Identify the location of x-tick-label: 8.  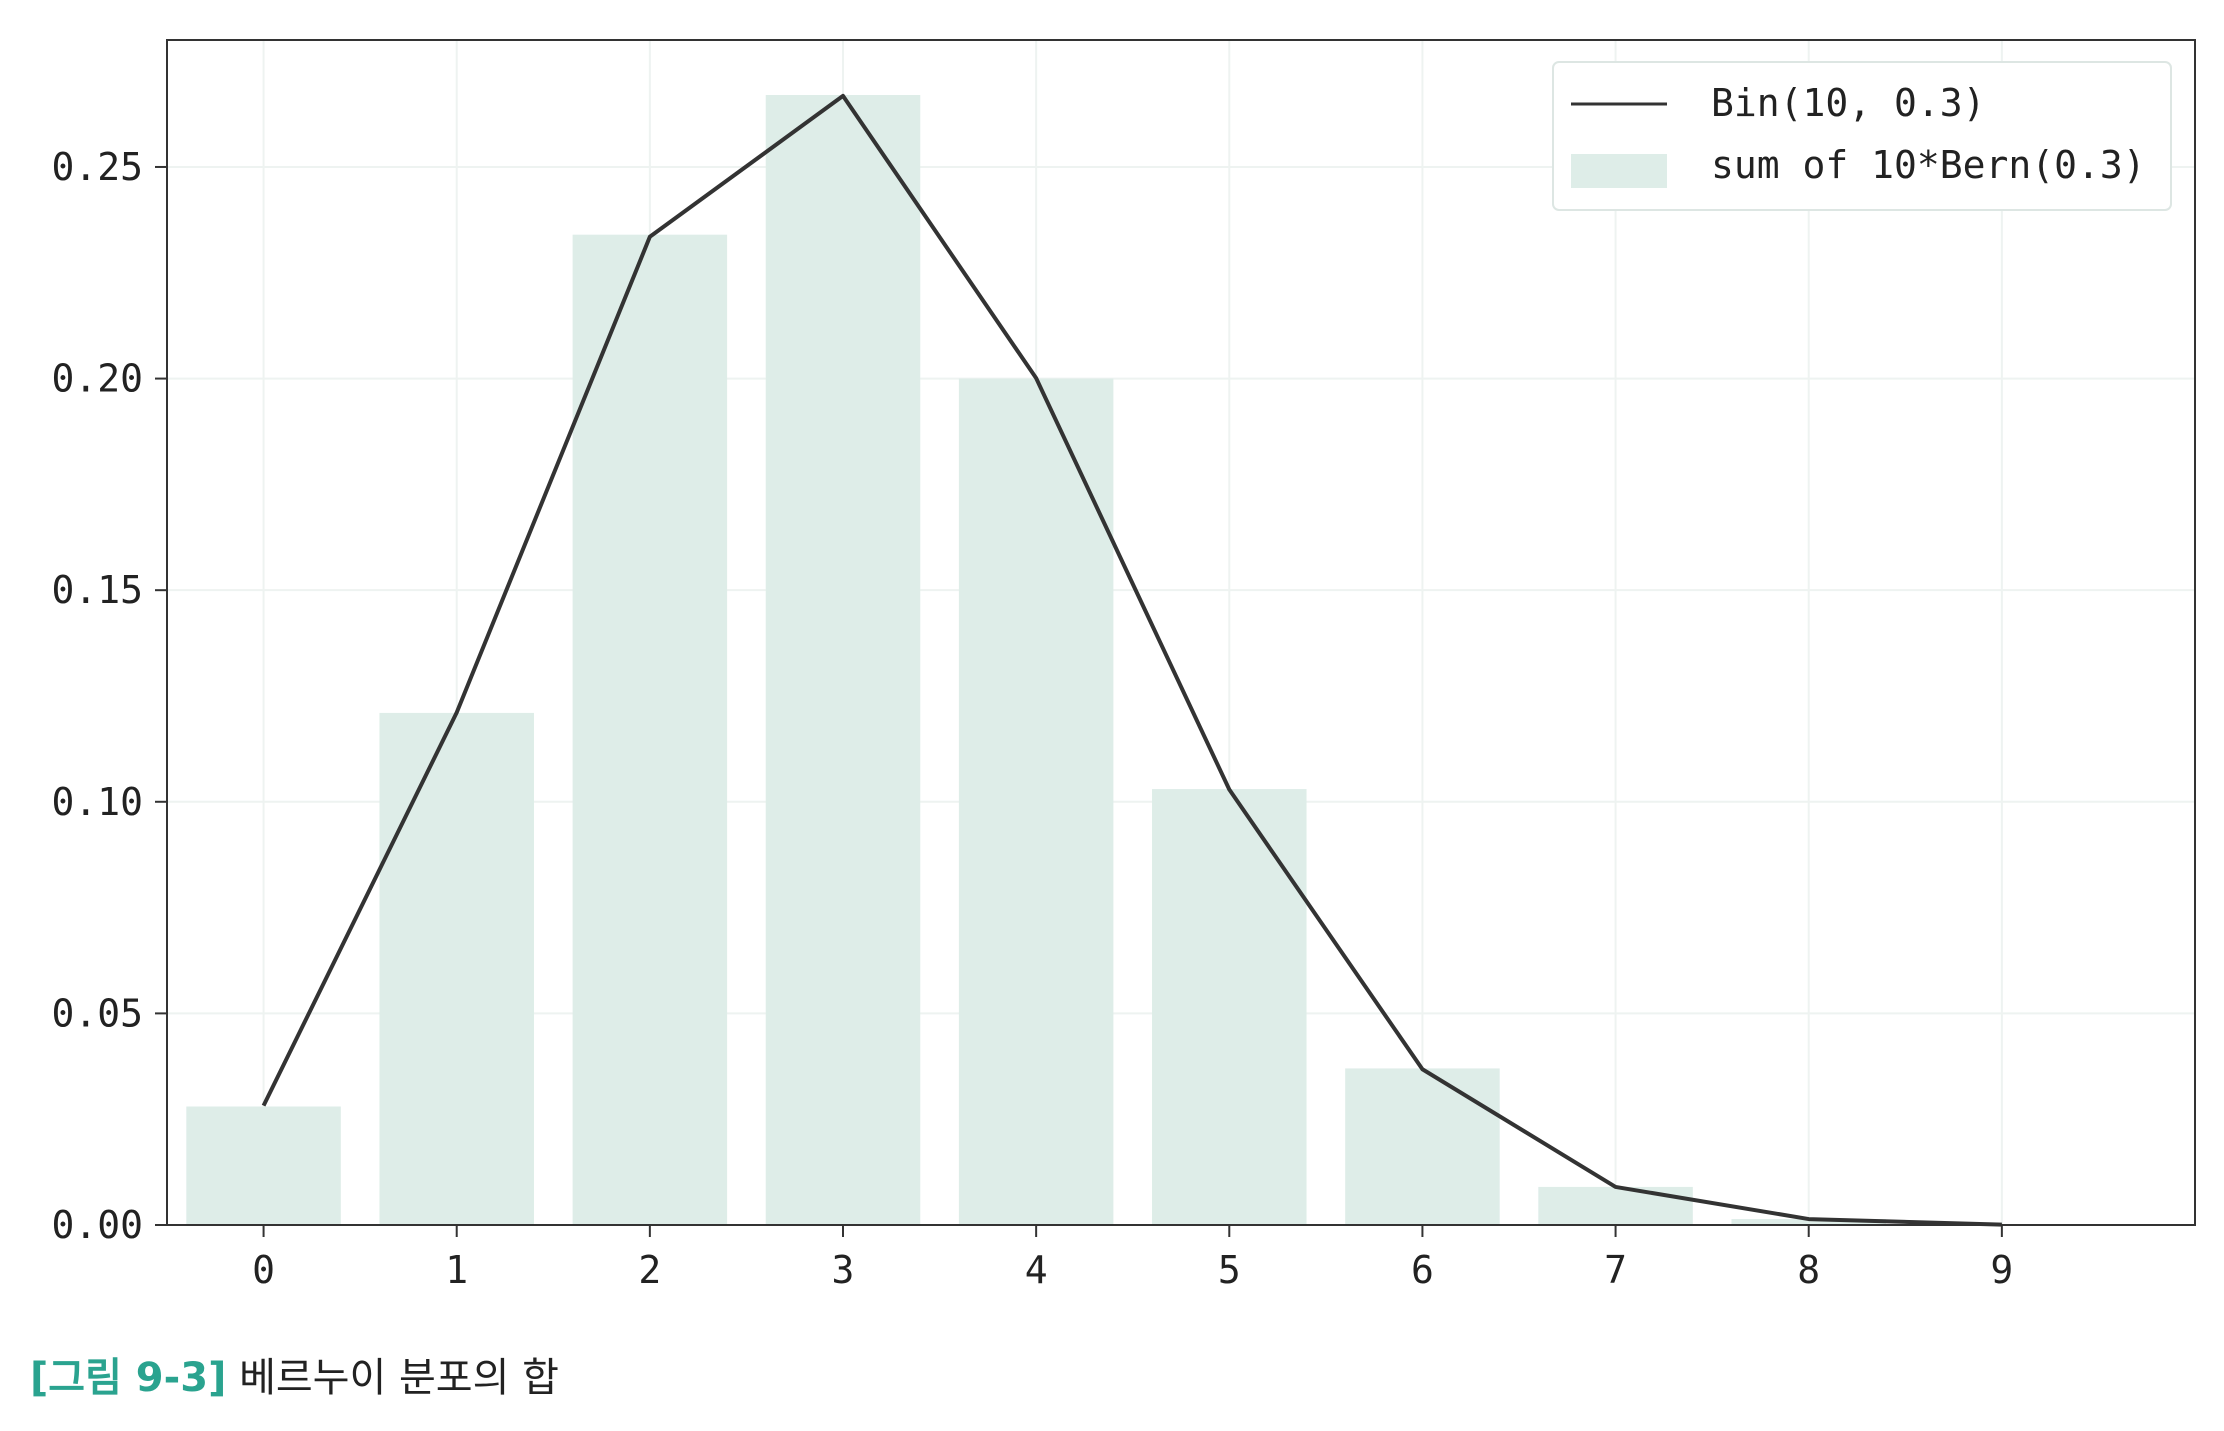
(1808, 1270).